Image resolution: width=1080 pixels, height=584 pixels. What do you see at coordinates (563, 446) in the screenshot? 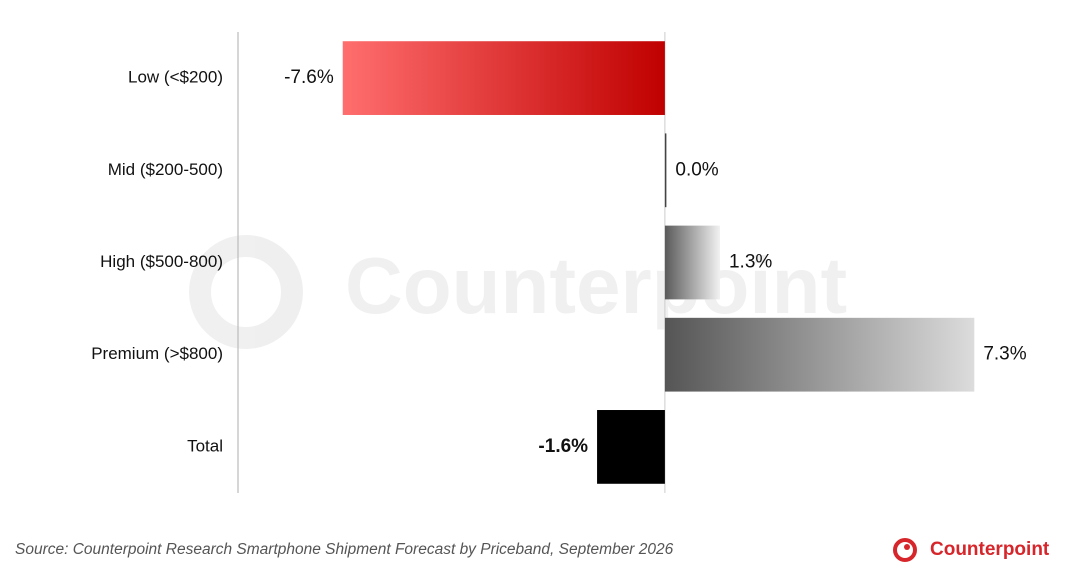
I see `value-label: -1.6%` at bounding box center [563, 446].